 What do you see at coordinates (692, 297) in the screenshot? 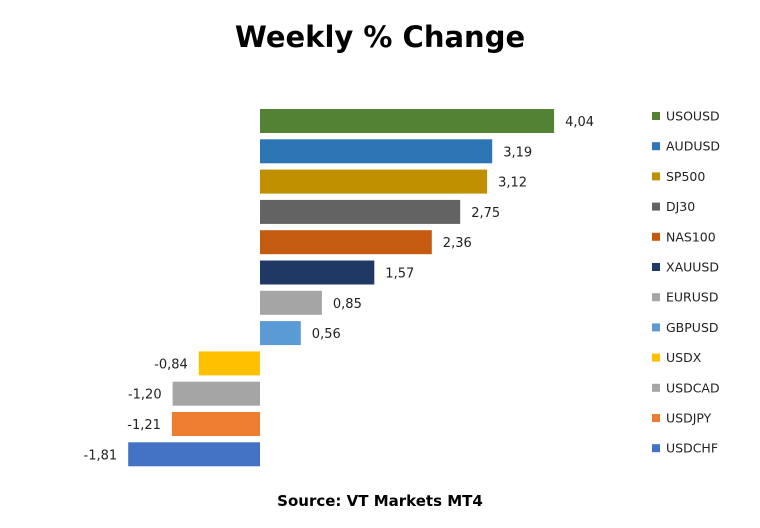
I see `legend-label-eurusd: EURUSD` at bounding box center [692, 297].